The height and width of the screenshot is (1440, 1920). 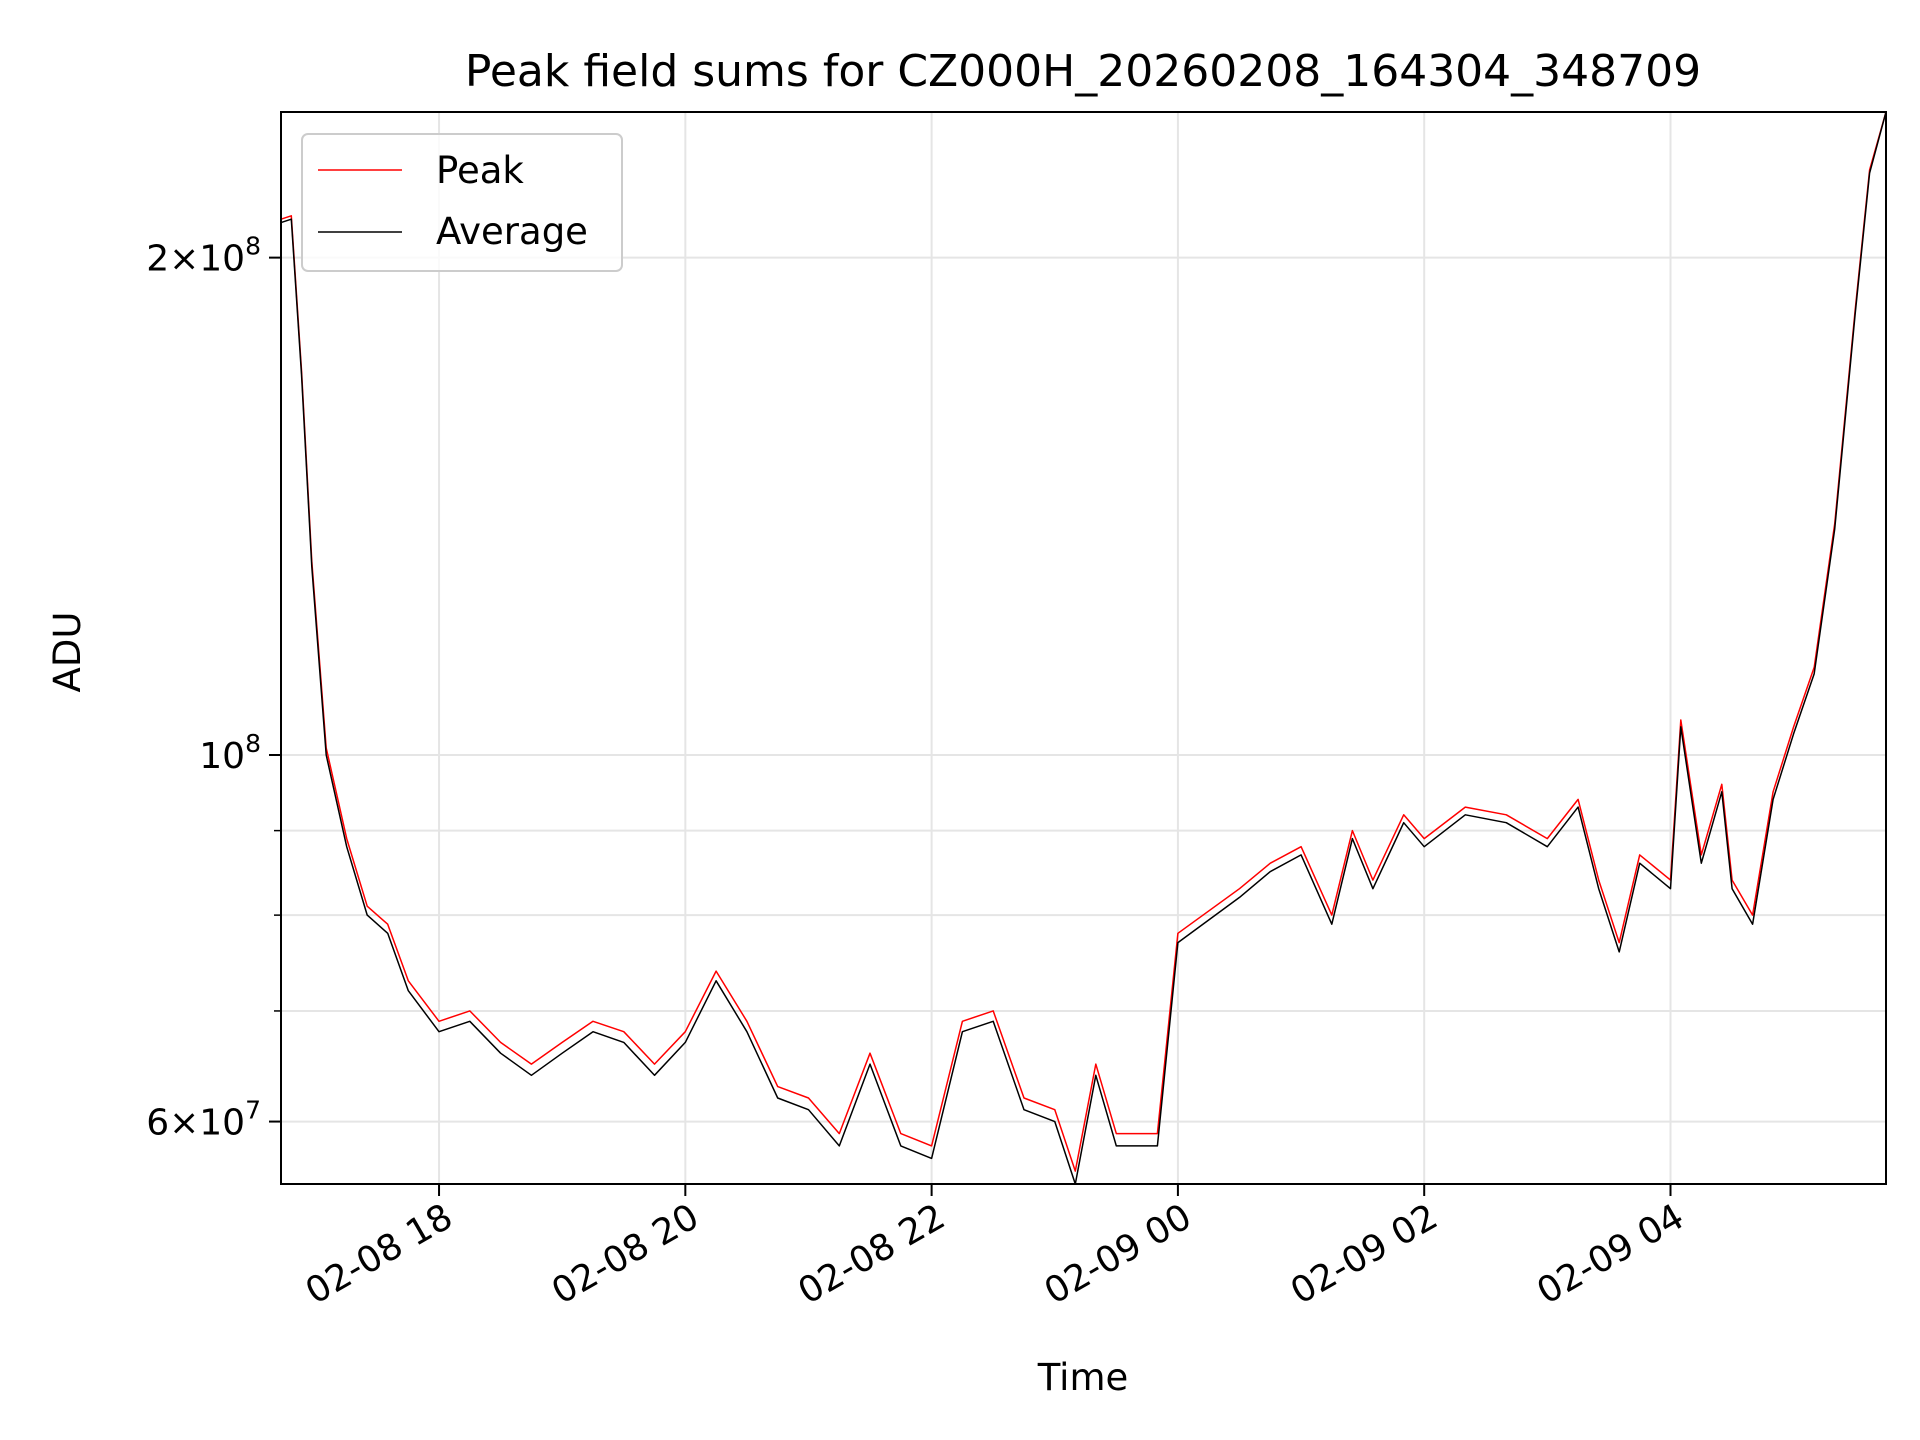 What do you see at coordinates (871, 1254) in the screenshot?
I see `x-tick-label: 02-08 22` at bounding box center [871, 1254].